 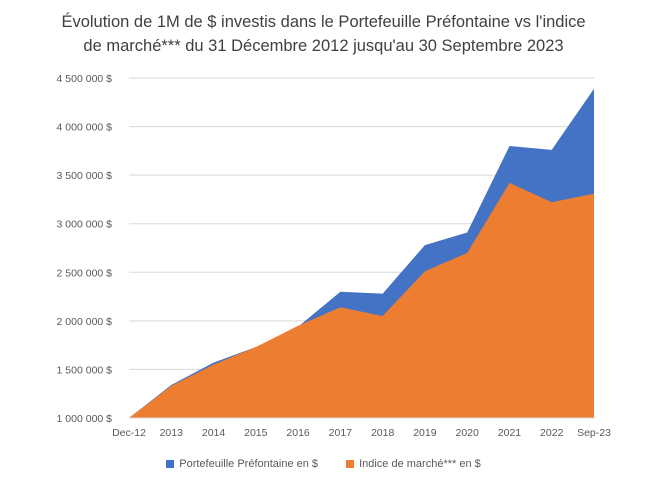 What do you see at coordinates (594, 433) in the screenshot?
I see `x-tick-label: Sep-23` at bounding box center [594, 433].